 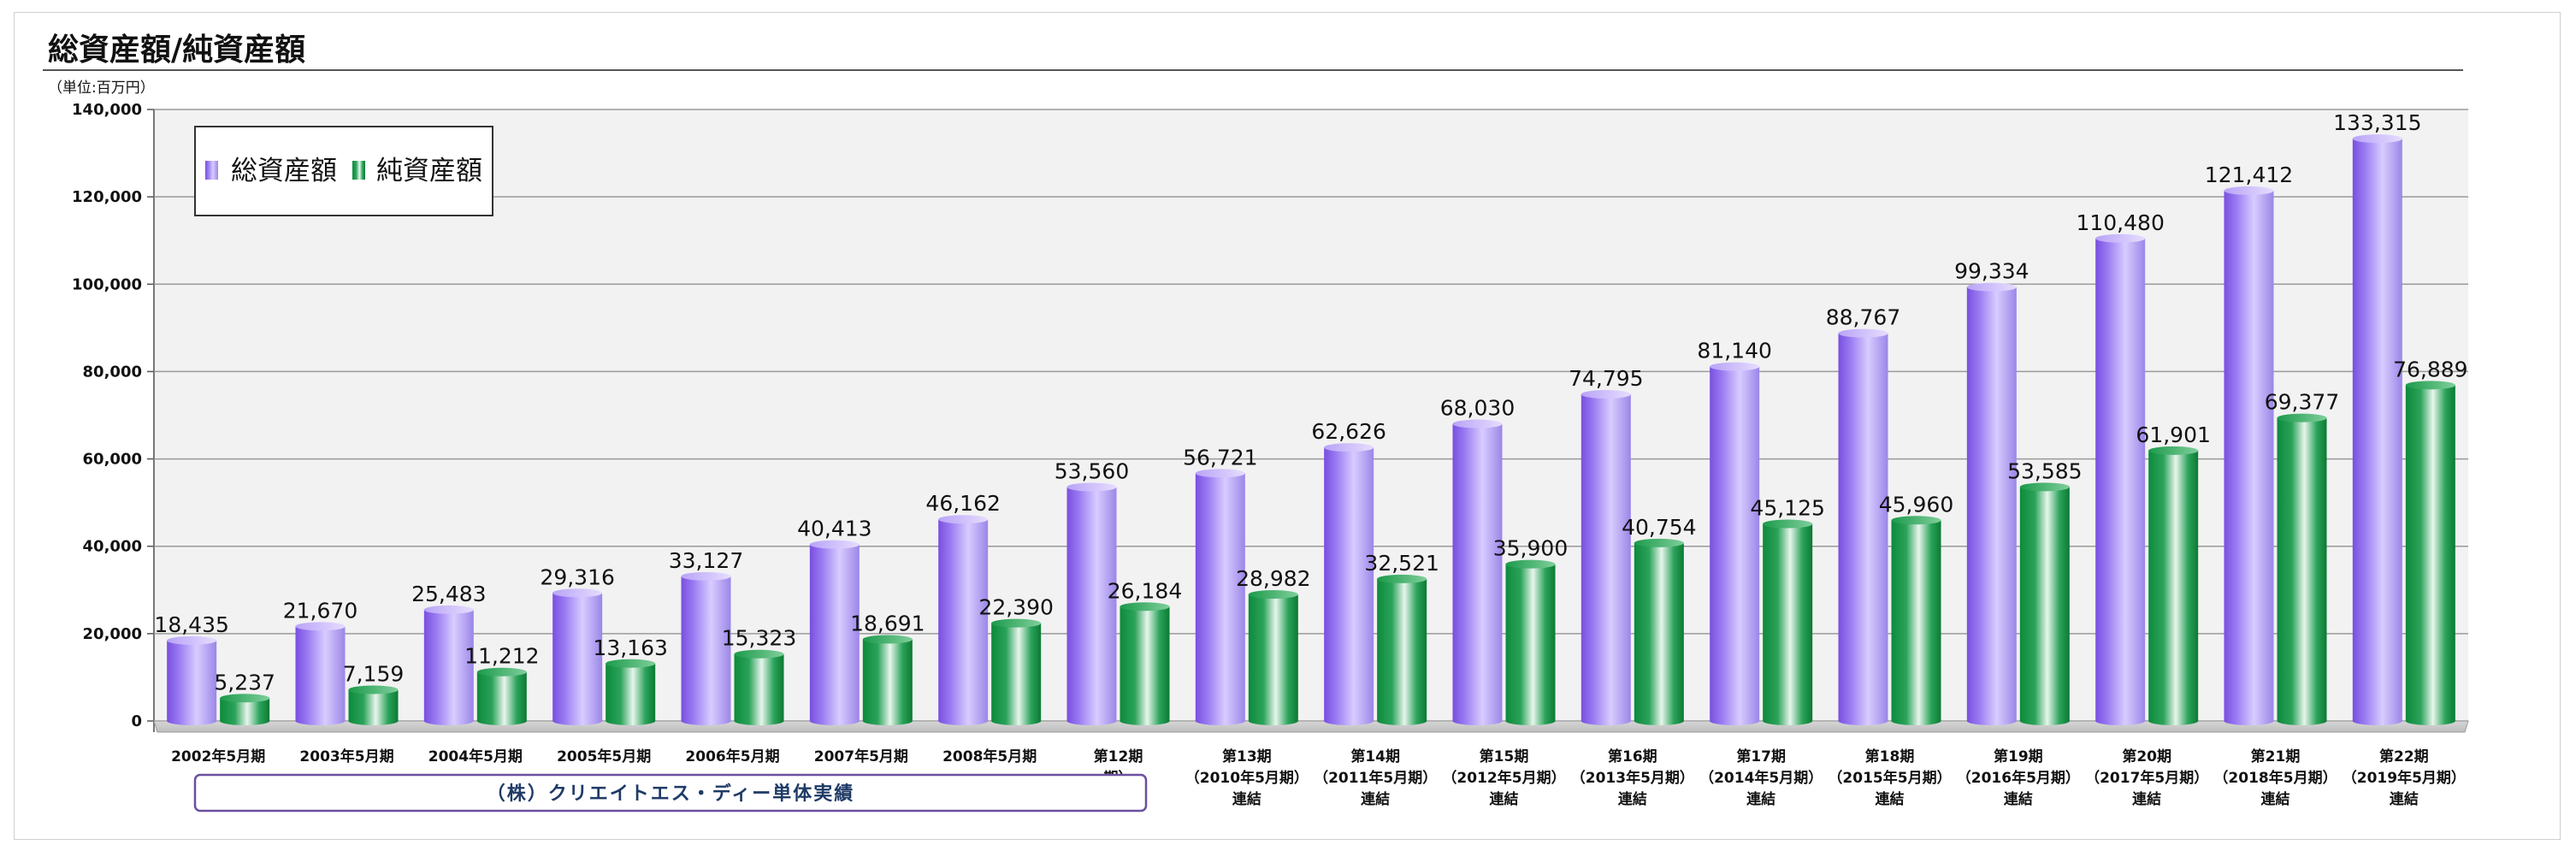 What do you see at coordinates (732, 756) in the screenshot?
I see `x-category-label: 2006年5月期` at bounding box center [732, 756].